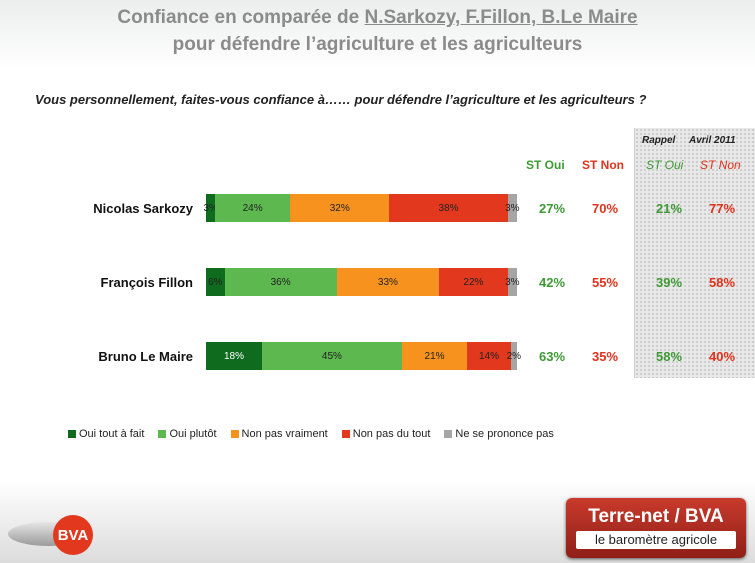 This screenshot has width=755, height=563. What do you see at coordinates (545, 165) in the screenshot?
I see `st-oui-header: ST Oui` at bounding box center [545, 165].